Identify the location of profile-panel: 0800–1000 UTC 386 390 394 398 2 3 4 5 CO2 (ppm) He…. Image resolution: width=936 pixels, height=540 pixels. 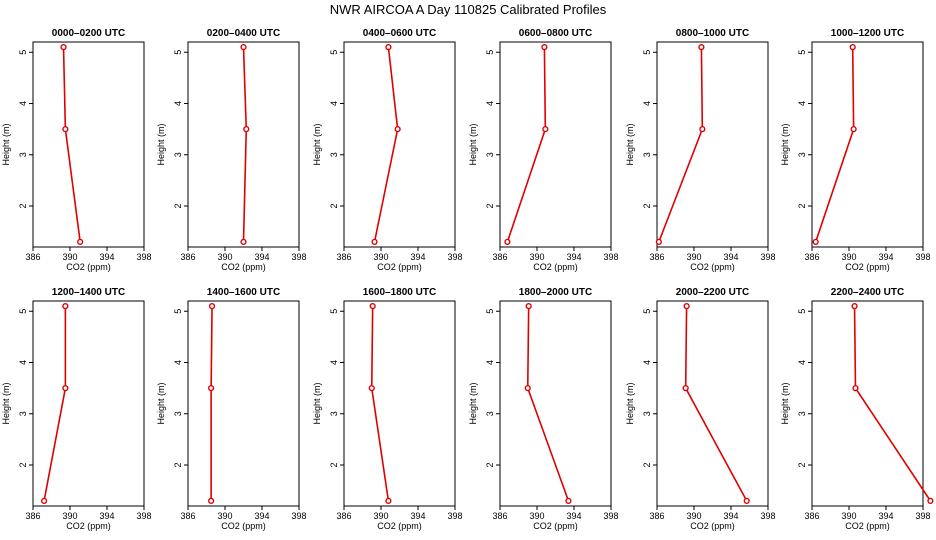
(700, 150).